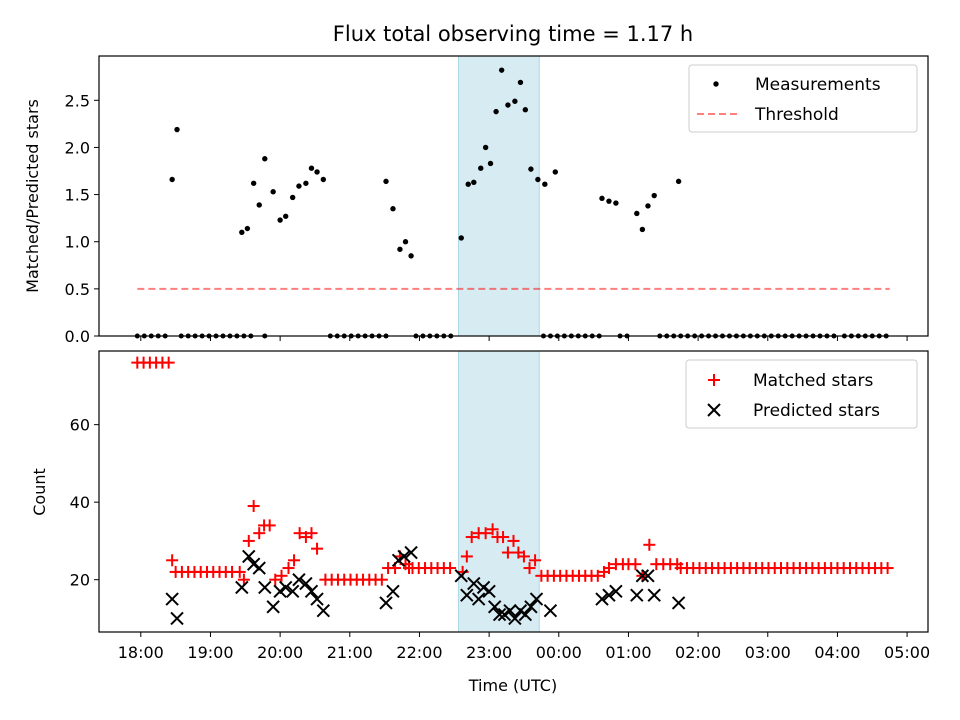 This screenshot has height=720, width=960. I want to click on x-tick-label: 00:00, so click(559, 652).